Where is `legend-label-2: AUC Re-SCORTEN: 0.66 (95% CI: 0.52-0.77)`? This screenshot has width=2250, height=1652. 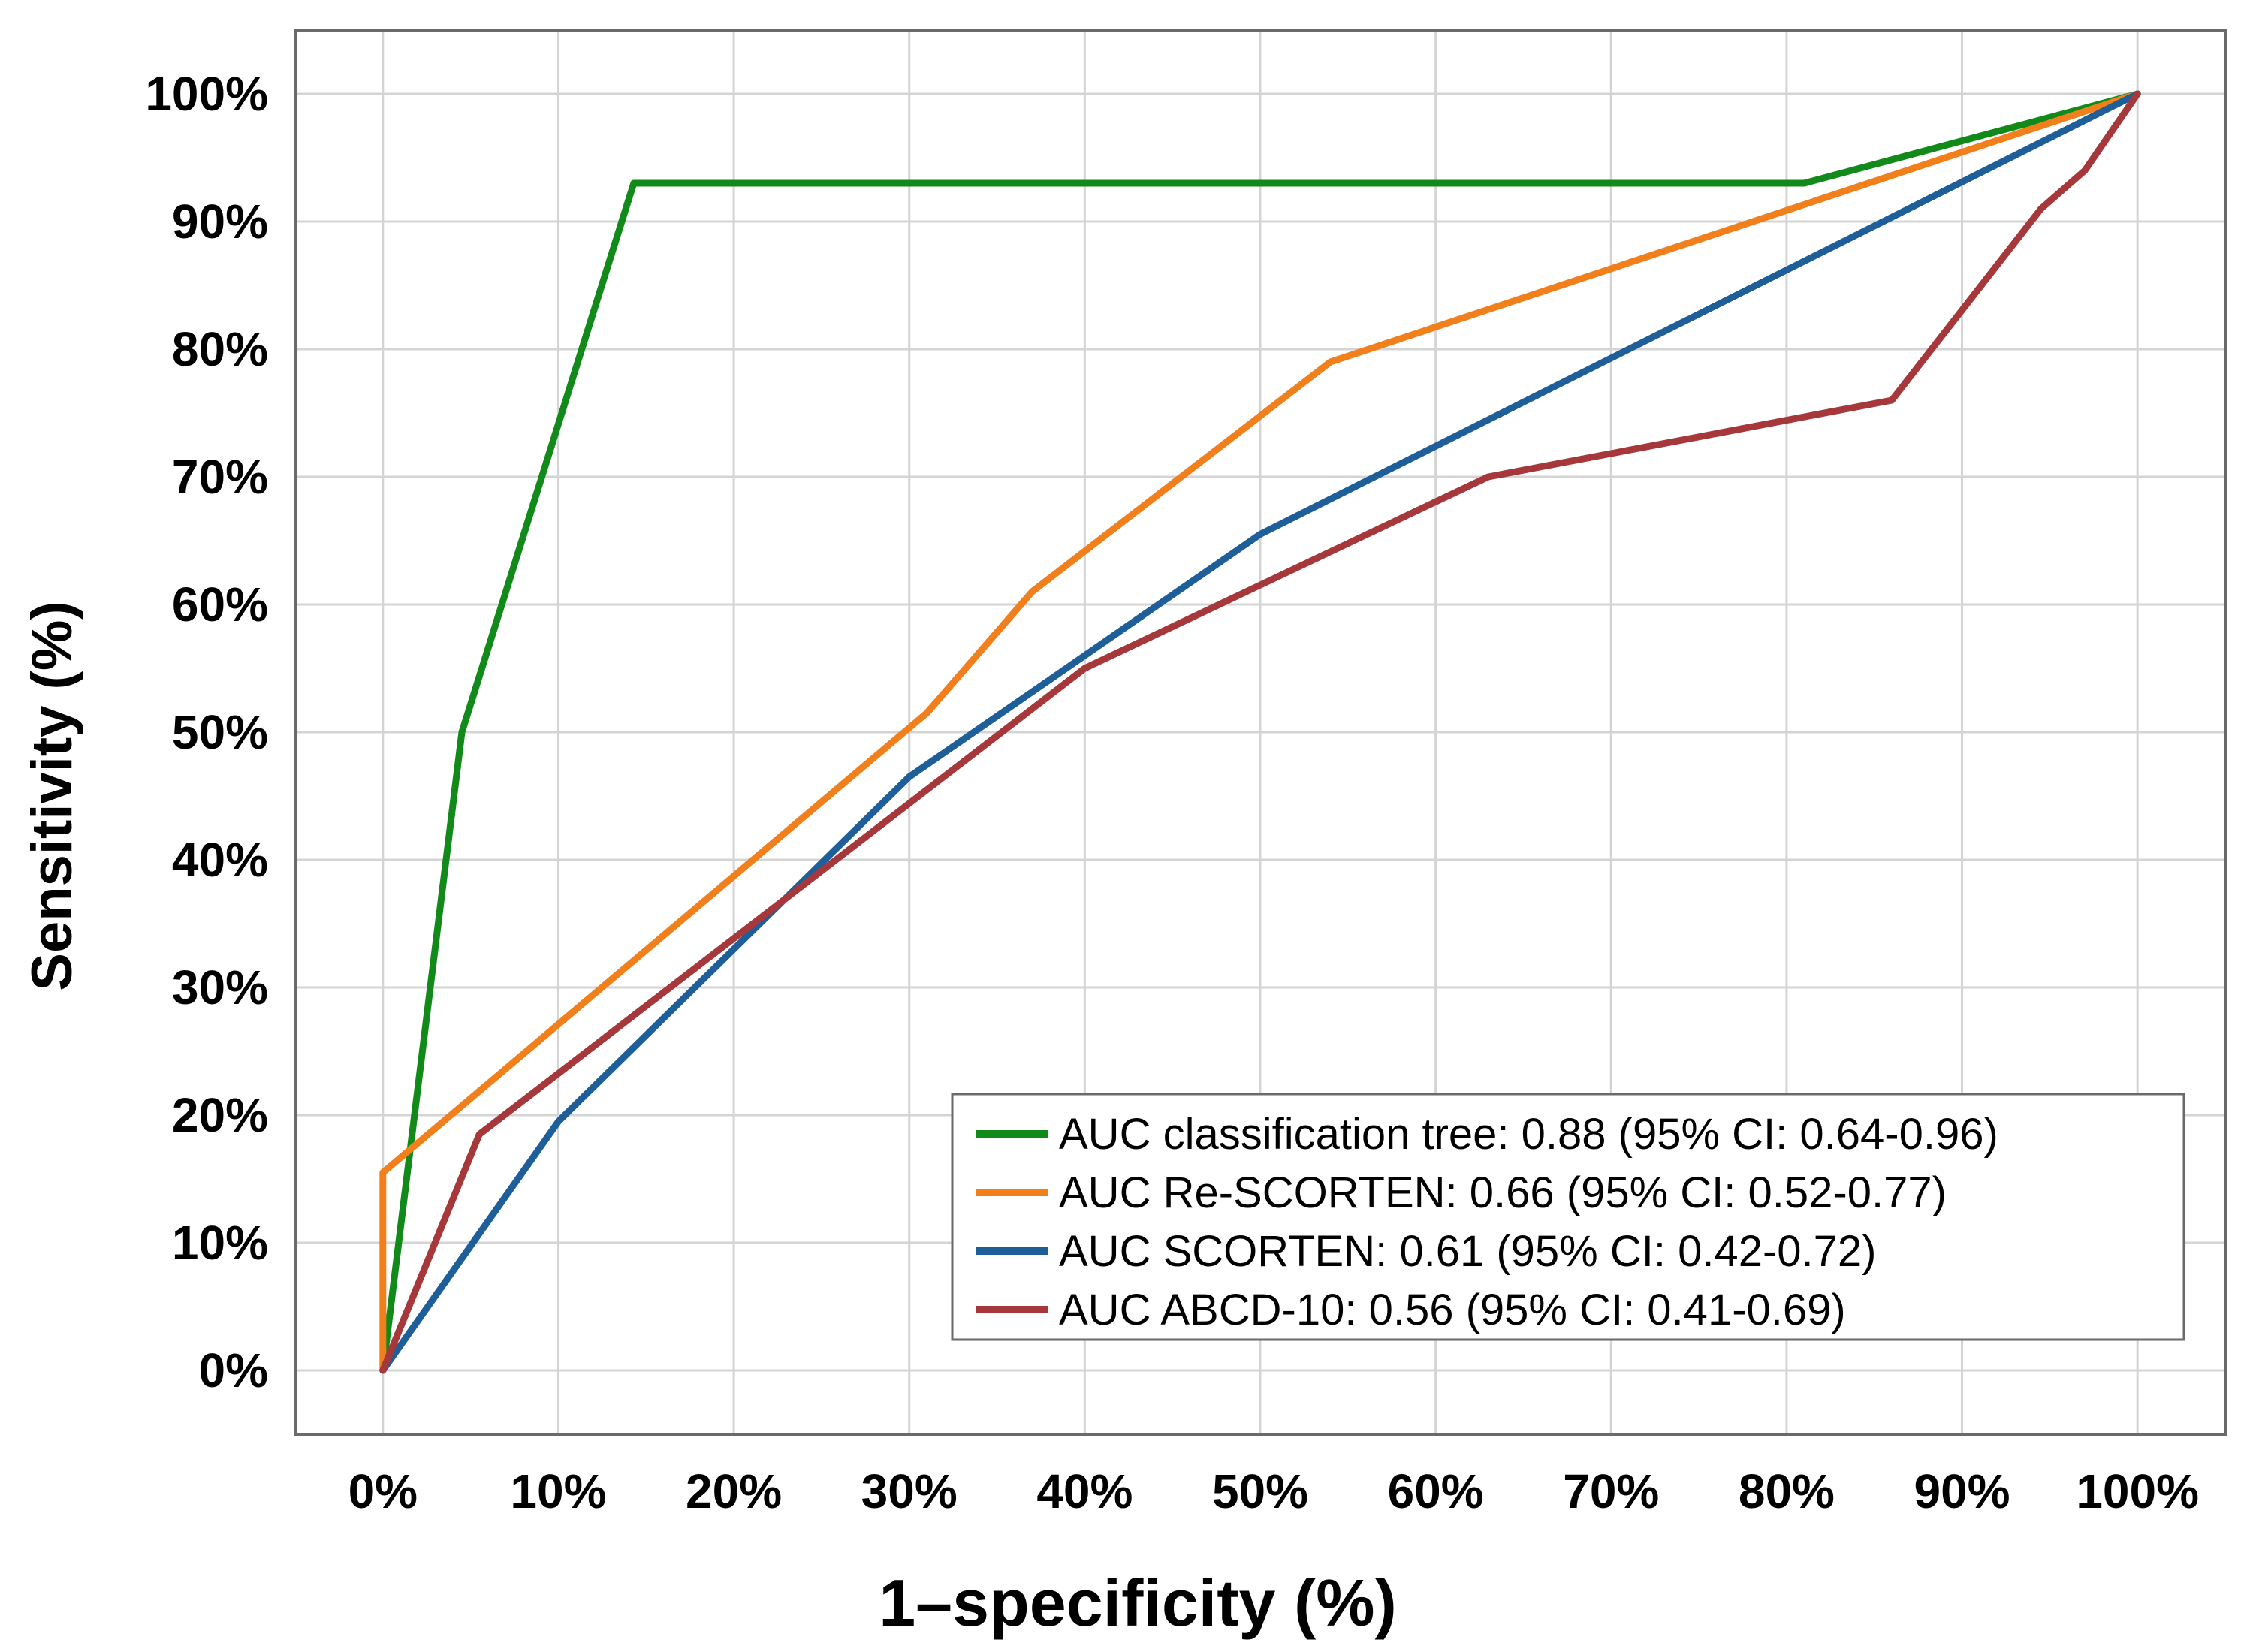
legend-label-2: AUC Re-SCORTEN: 0.66 (95% CI: 0.52-0.77) is located at coordinates (1503, 1192).